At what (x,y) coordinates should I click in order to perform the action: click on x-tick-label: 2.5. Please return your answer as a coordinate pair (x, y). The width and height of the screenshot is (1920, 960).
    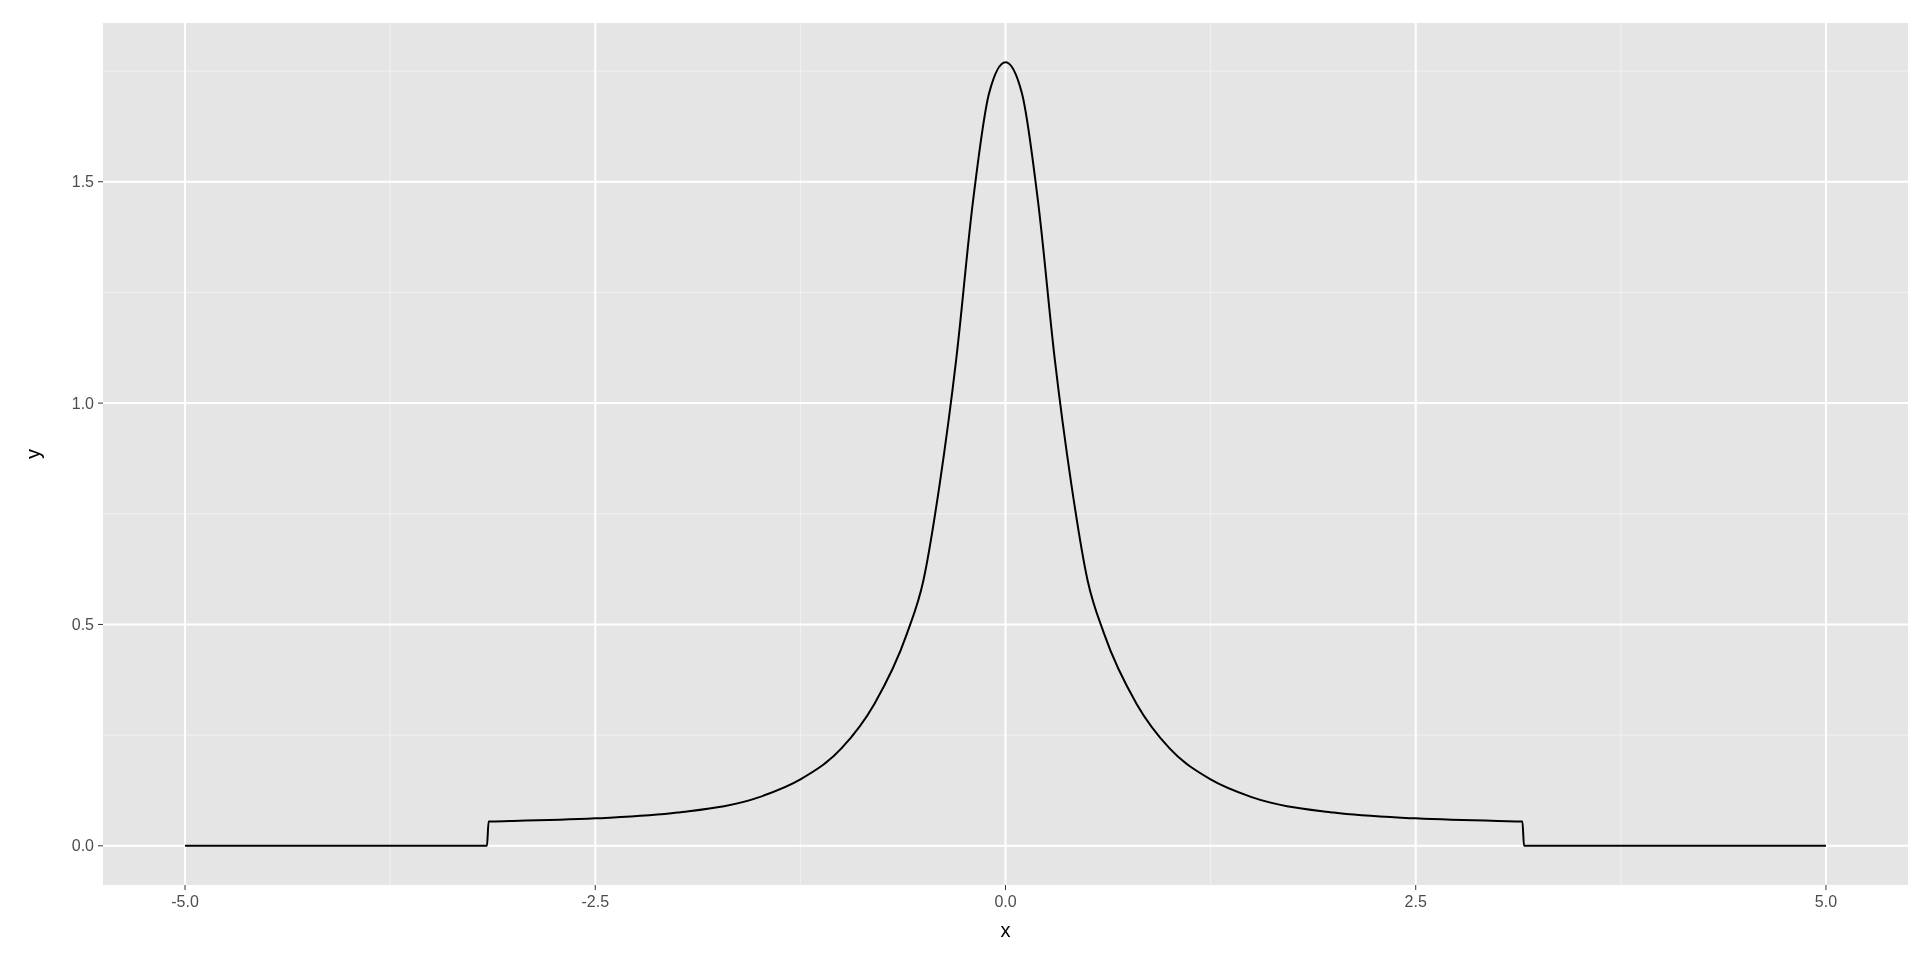
    Looking at the image, I should click on (1415, 901).